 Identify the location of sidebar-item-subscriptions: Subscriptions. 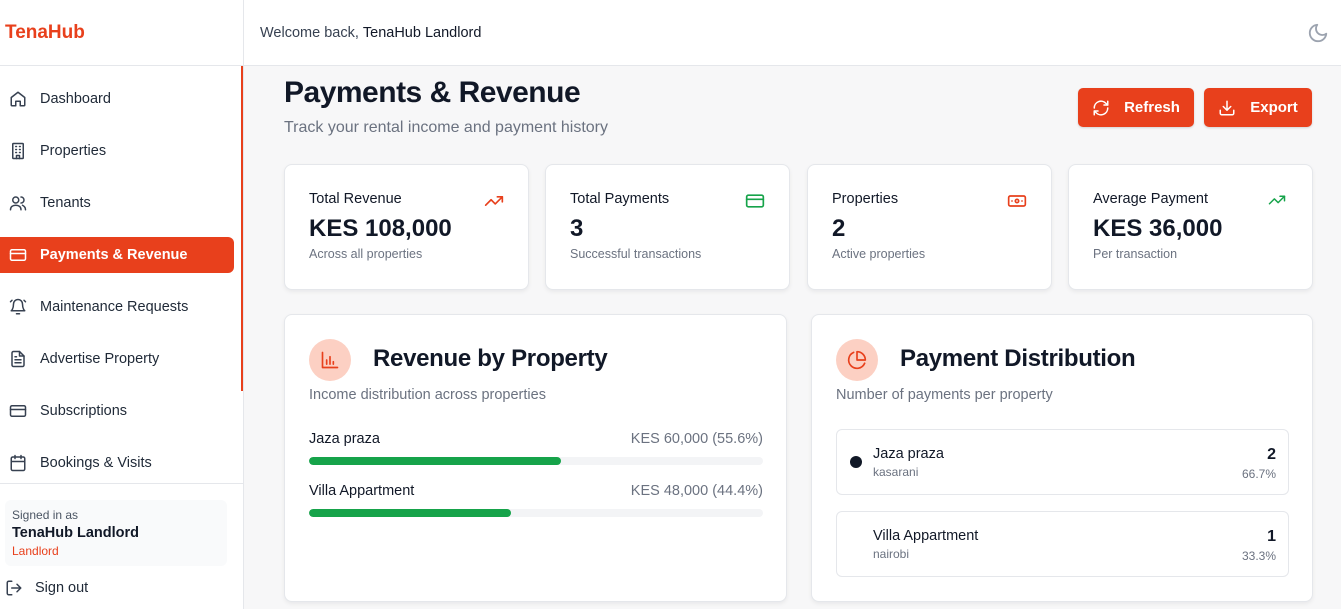
(117, 411).